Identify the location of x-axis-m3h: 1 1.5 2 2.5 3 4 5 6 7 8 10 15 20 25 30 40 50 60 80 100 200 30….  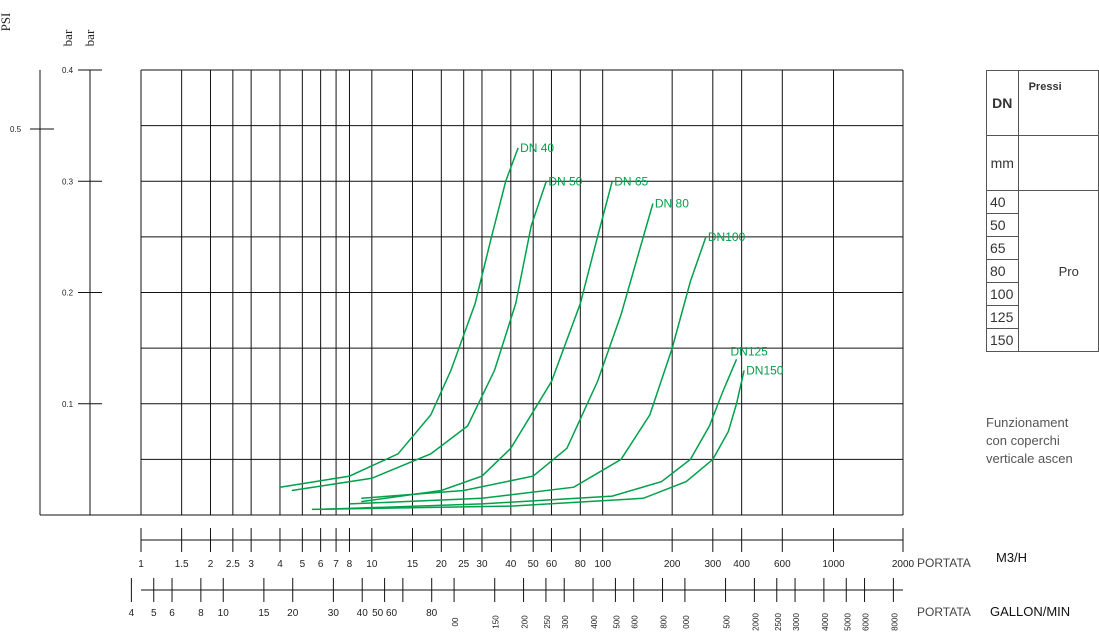
(582, 549).